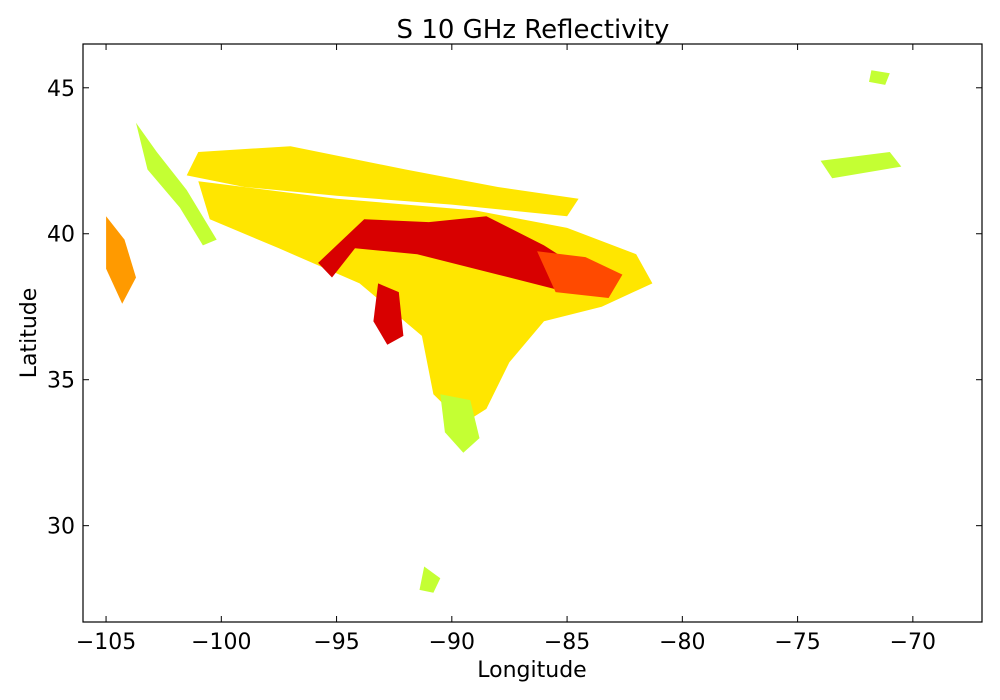  What do you see at coordinates (913, 642) in the screenshot?
I see `x-tick-label: −70` at bounding box center [913, 642].